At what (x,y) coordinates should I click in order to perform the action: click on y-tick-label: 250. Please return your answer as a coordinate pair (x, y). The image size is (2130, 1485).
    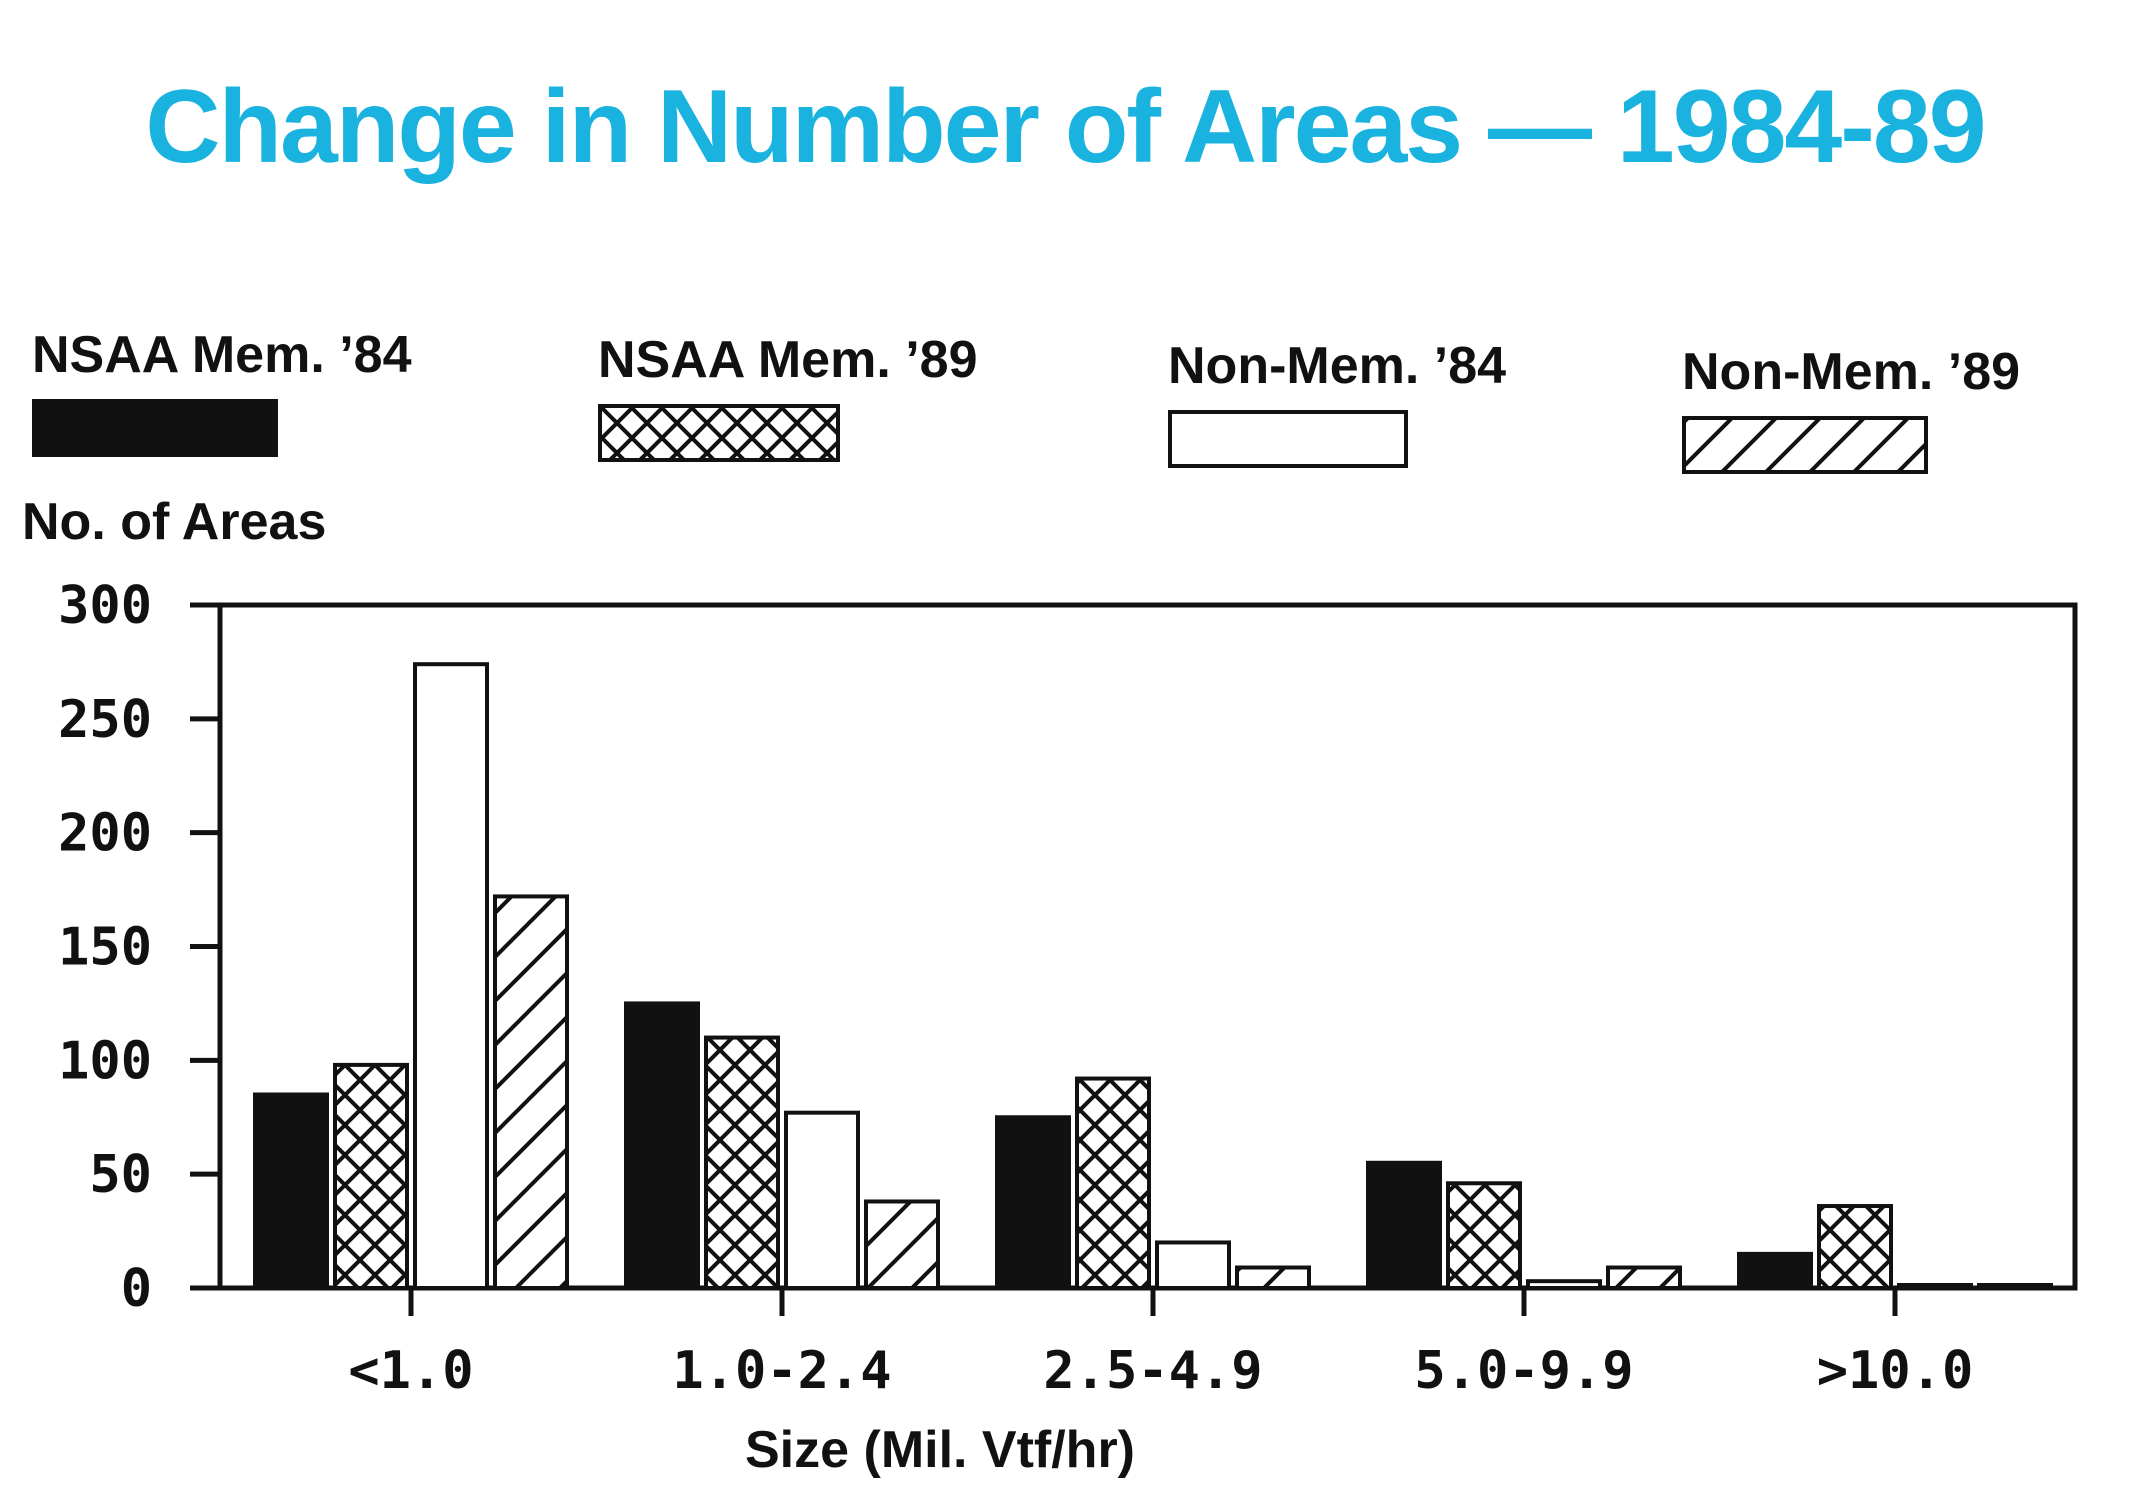
    Looking at the image, I should click on (105, 720).